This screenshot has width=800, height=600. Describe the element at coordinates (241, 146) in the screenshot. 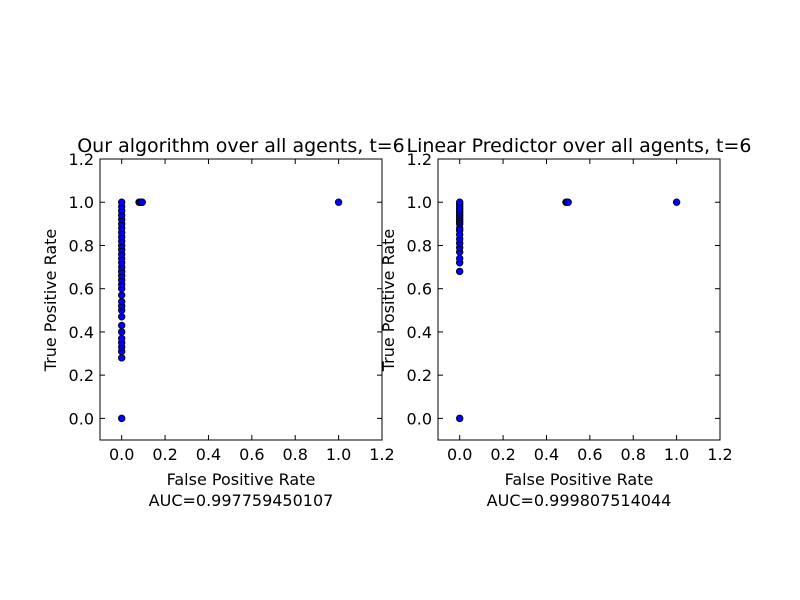

I see `chart-title: Our algorithm over all agents, t=6` at that location.